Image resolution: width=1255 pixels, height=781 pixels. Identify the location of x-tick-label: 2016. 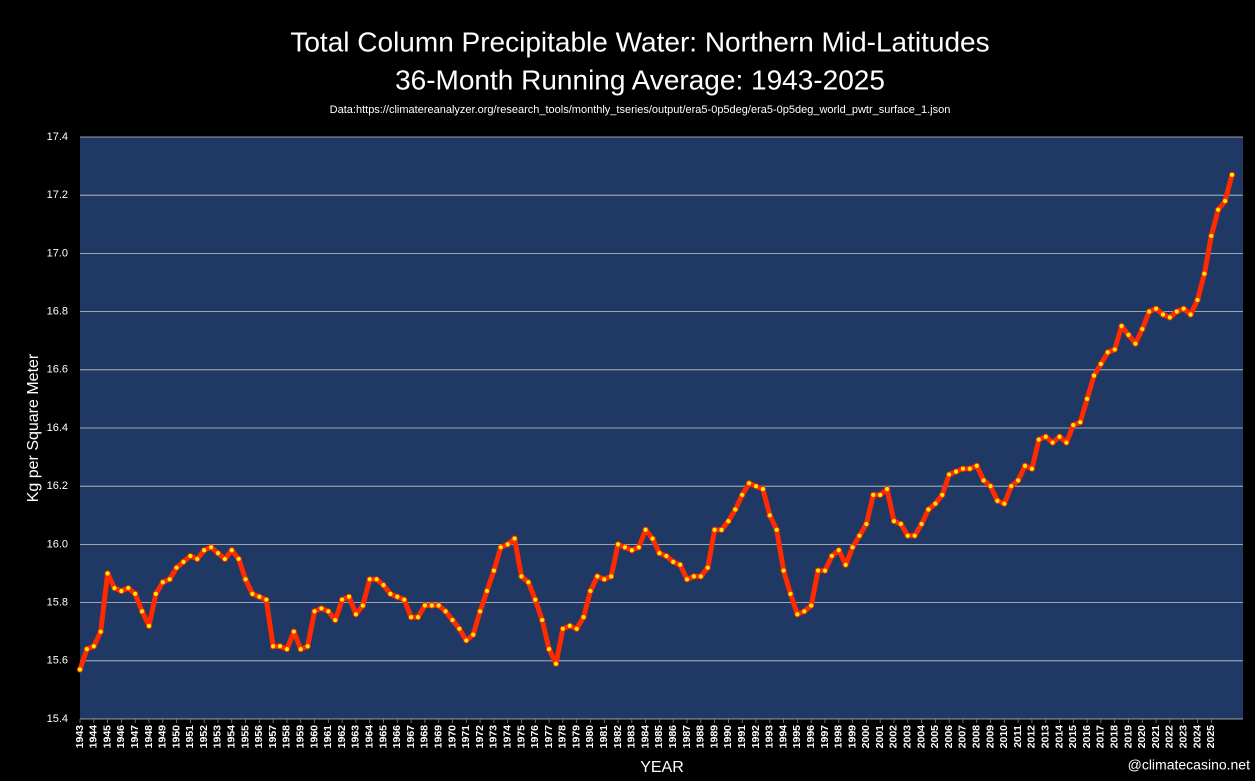
(1087, 737).